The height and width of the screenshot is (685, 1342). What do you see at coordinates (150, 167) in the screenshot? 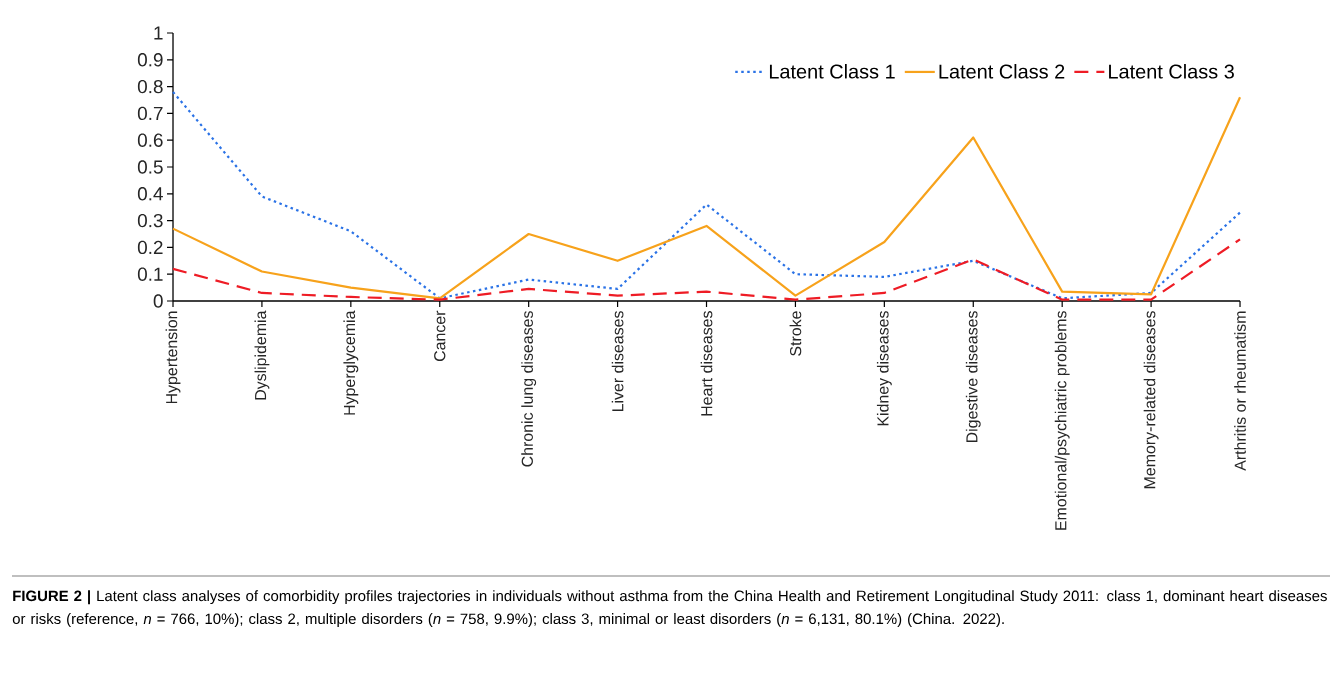
I see `y-tick-label: 0.5` at bounding box center [150, 167].